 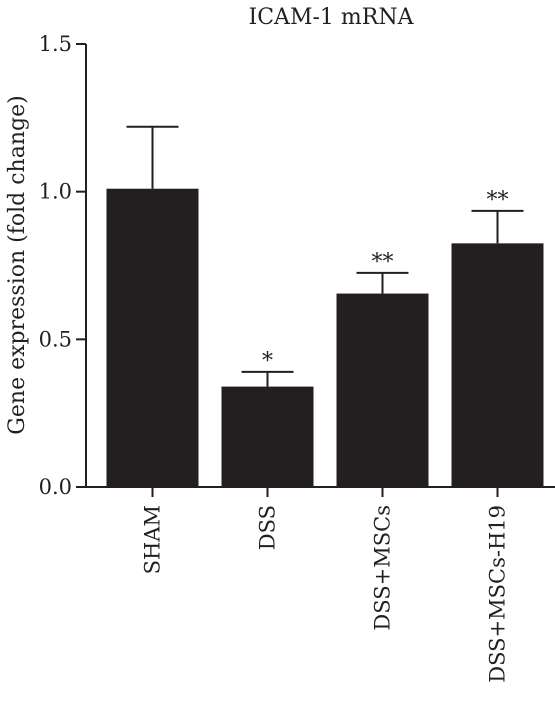 I want to click on chart-title: ICAM-1 mRNA, so click(x=332, y=17).